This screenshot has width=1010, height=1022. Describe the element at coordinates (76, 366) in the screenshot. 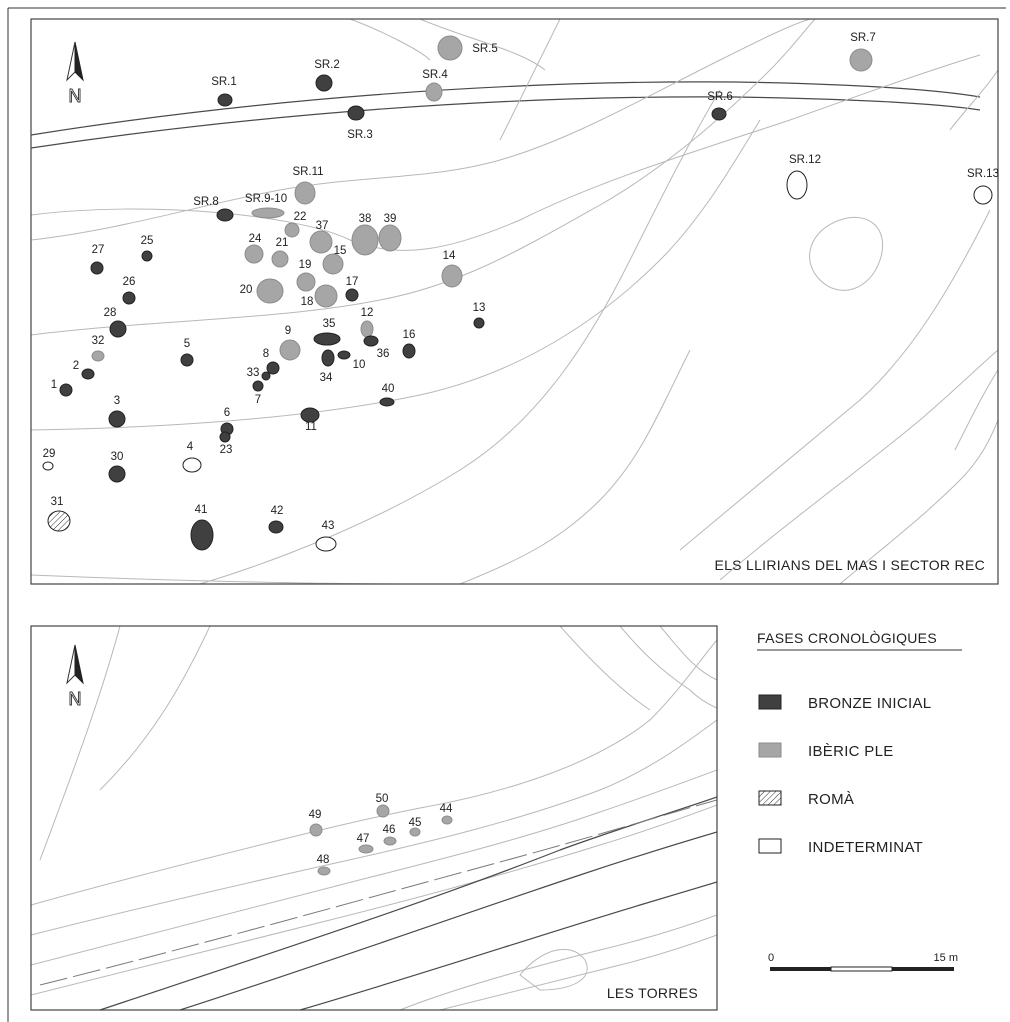

I see `feature-label: 2` at that location.